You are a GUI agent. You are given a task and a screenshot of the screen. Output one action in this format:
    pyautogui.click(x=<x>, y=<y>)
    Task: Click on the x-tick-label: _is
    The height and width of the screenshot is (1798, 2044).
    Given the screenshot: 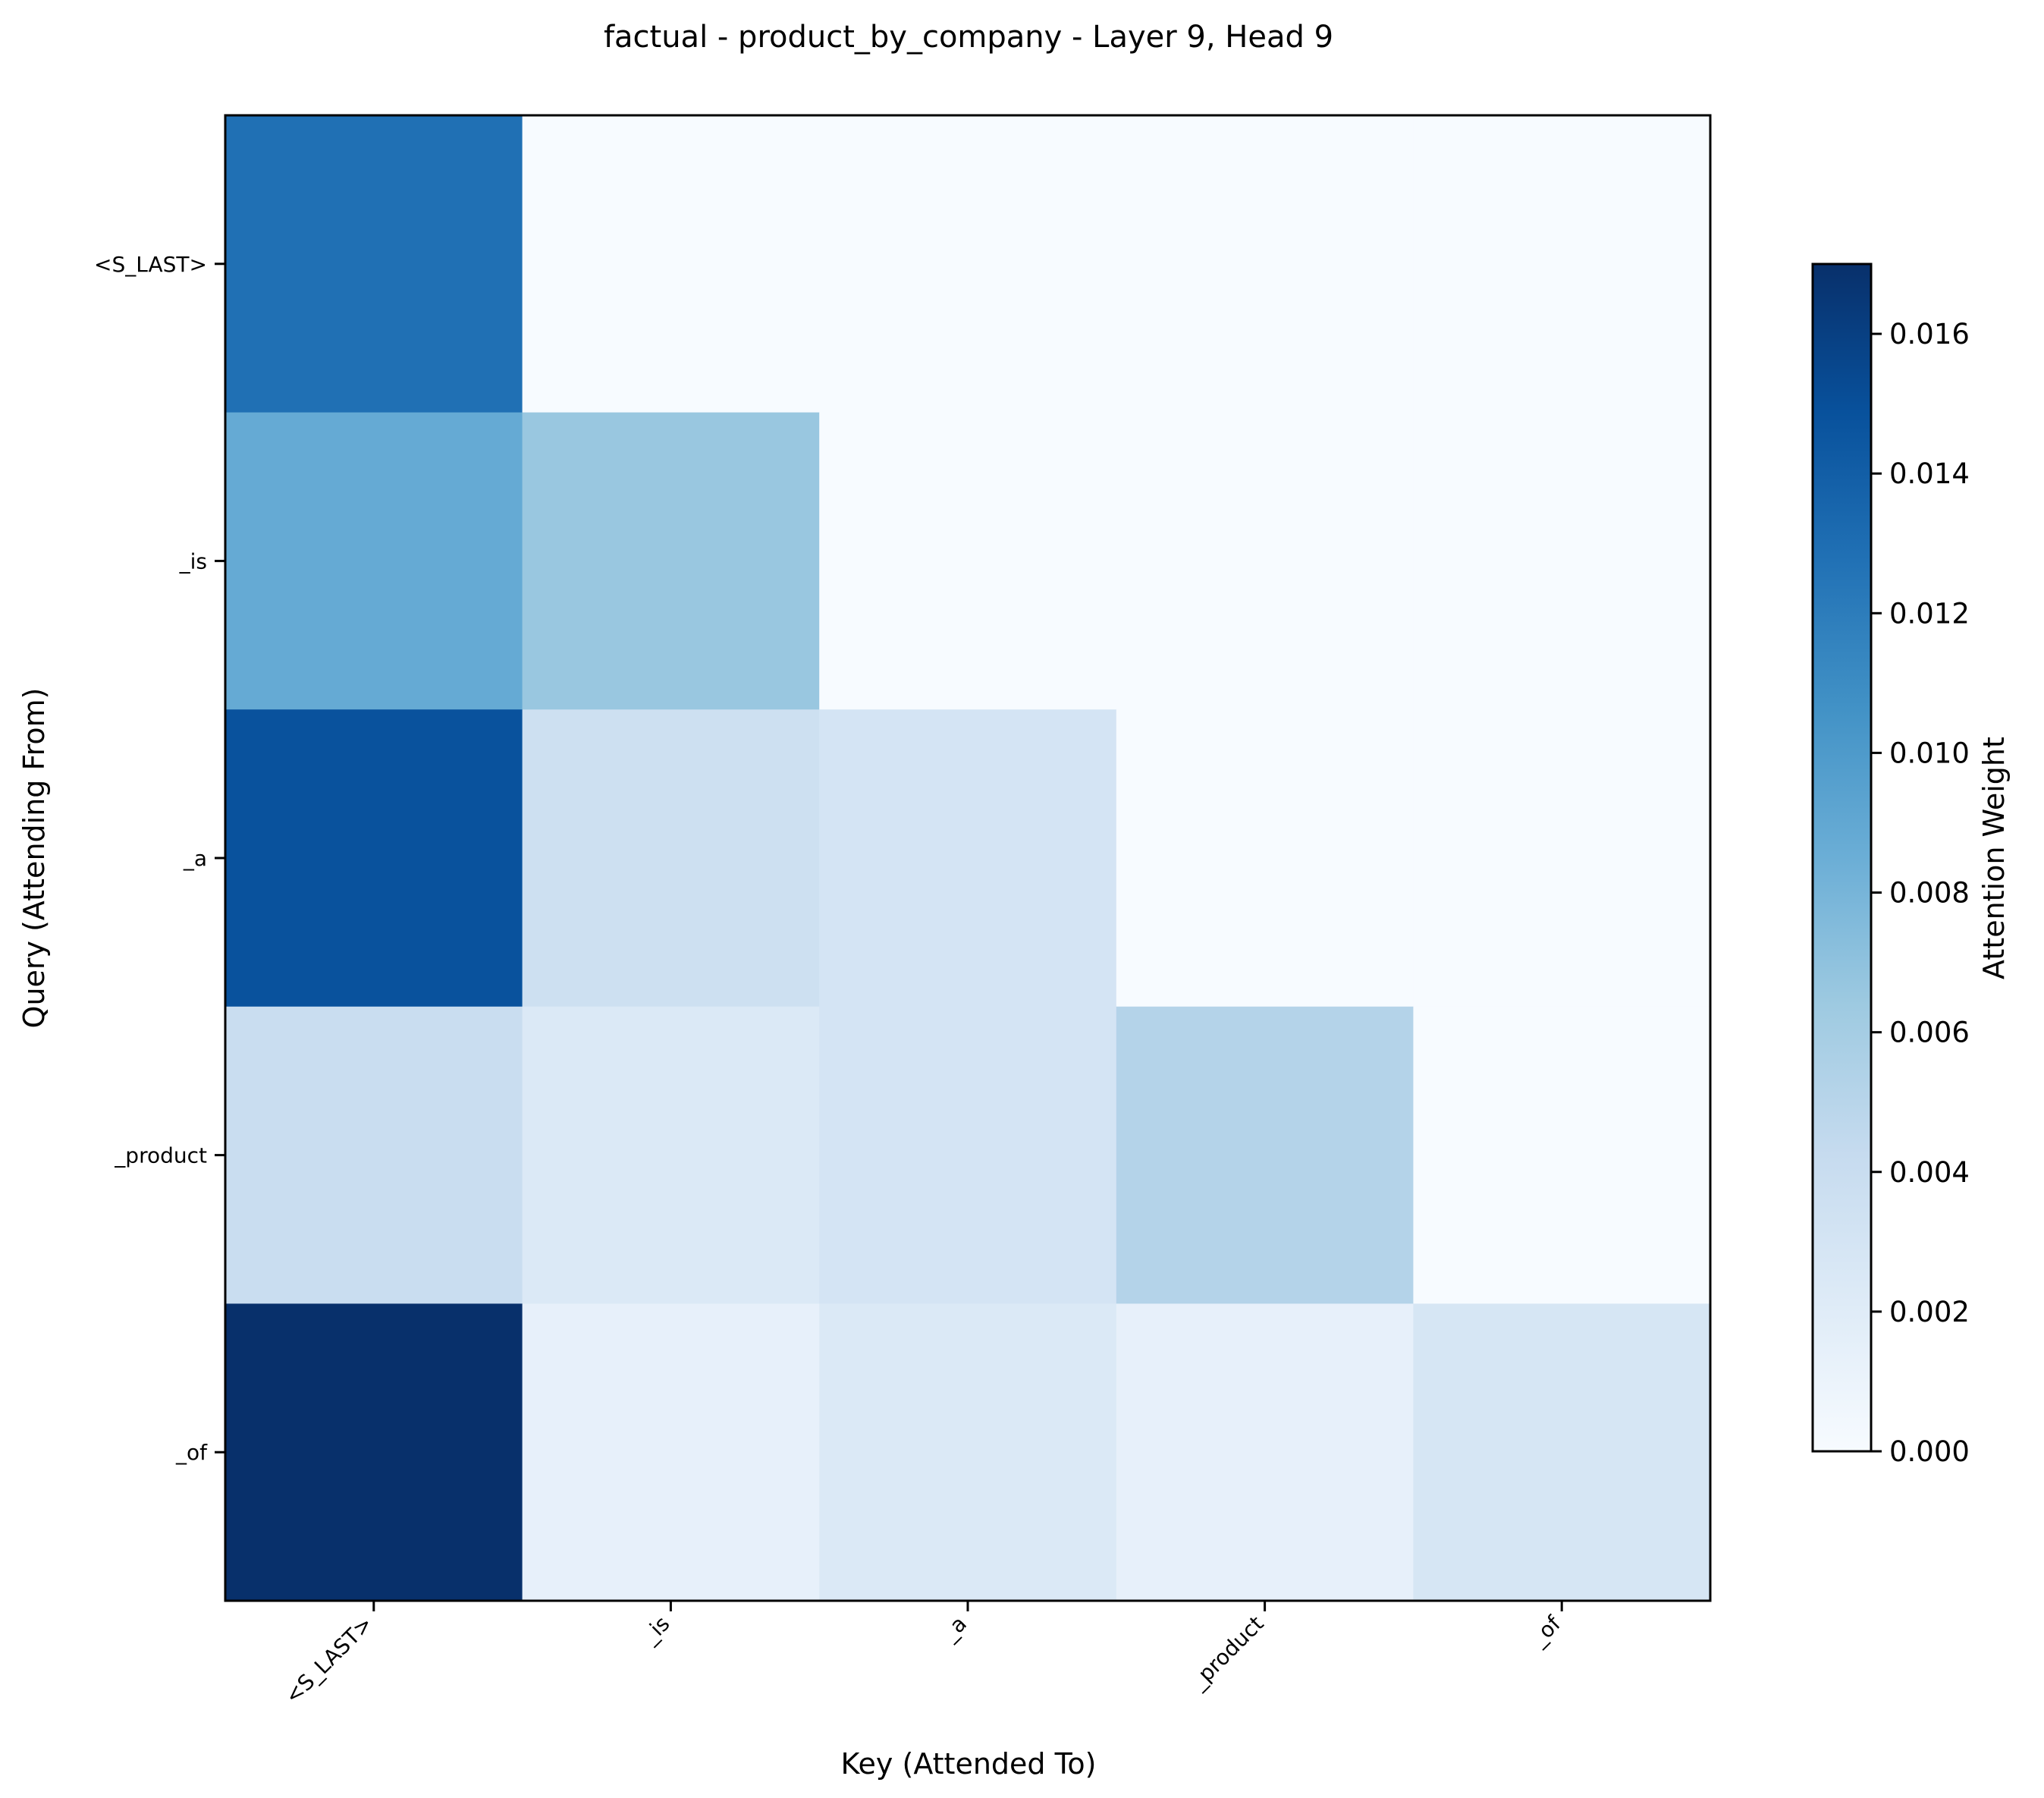 What is the action you would take?
    pyautogui.click(x=656, y=1630)
    